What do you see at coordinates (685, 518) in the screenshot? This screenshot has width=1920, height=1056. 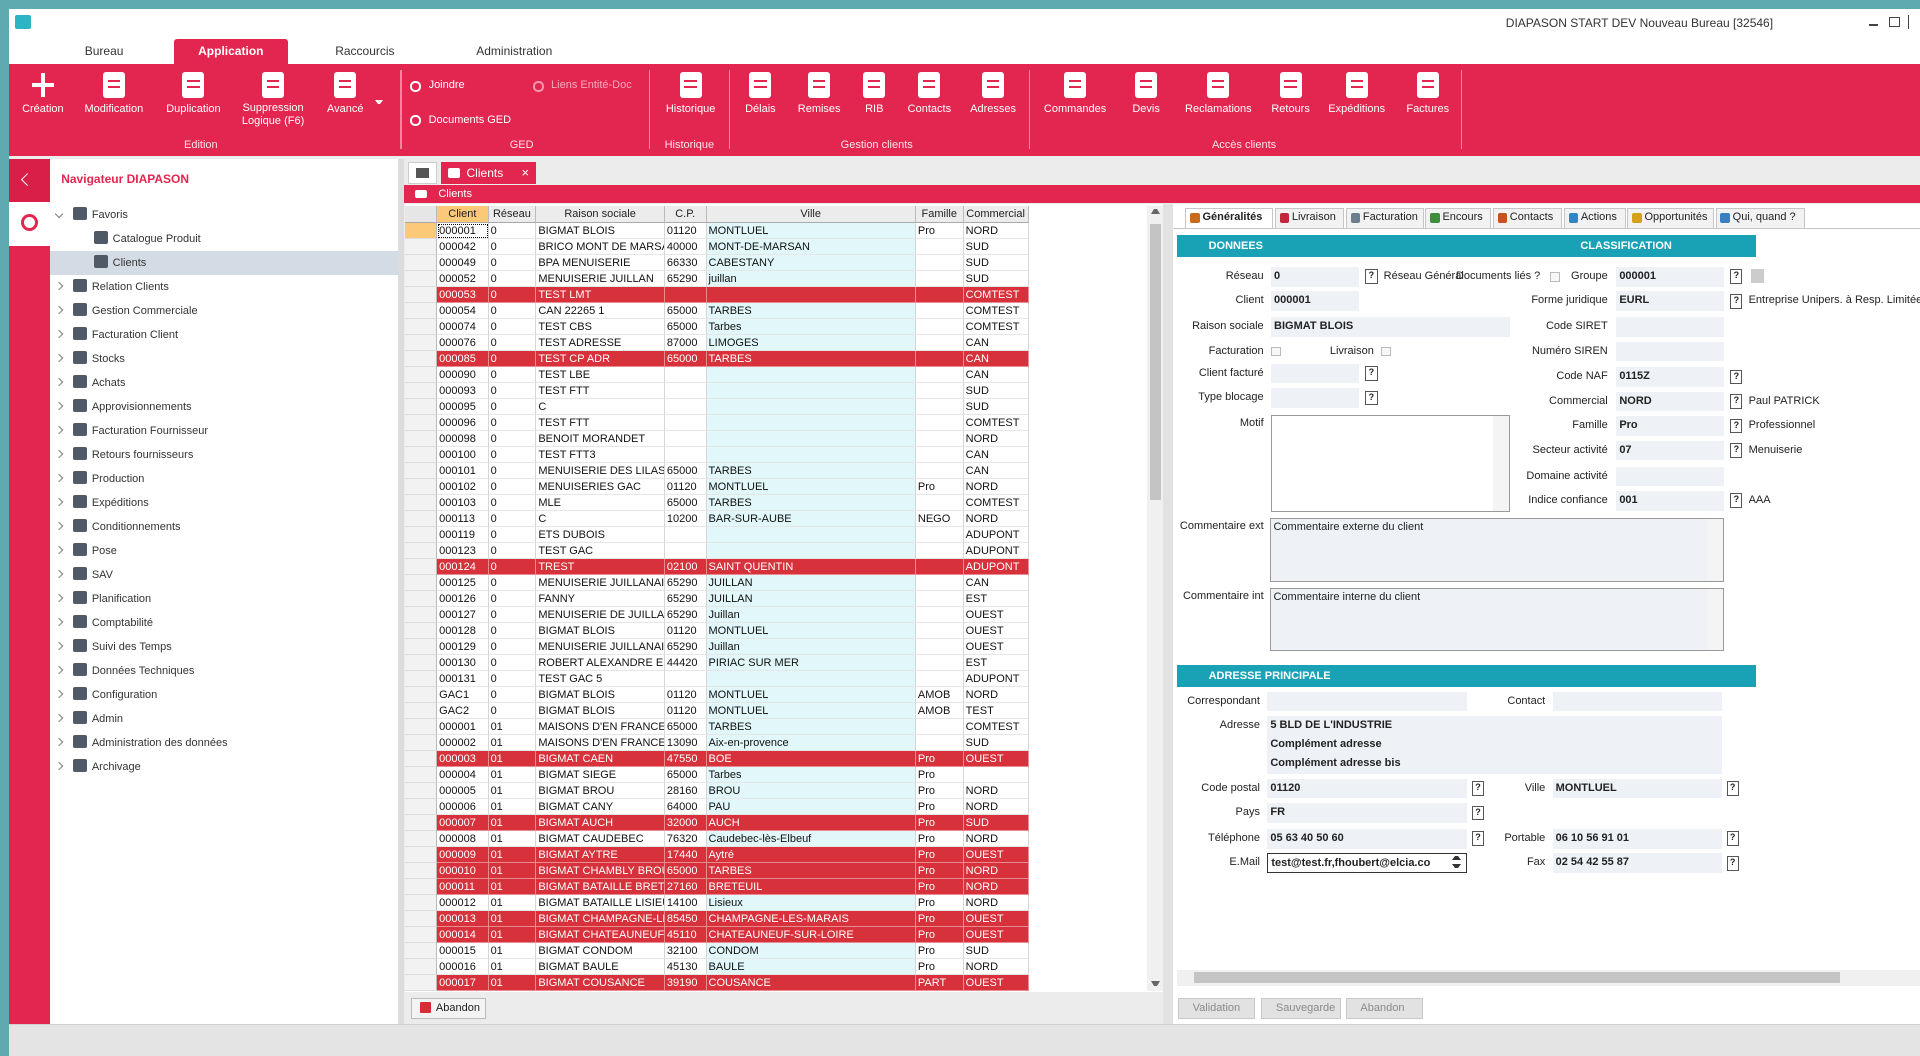 I see `grid-cell: 10200` at bounding box center [685, 518].